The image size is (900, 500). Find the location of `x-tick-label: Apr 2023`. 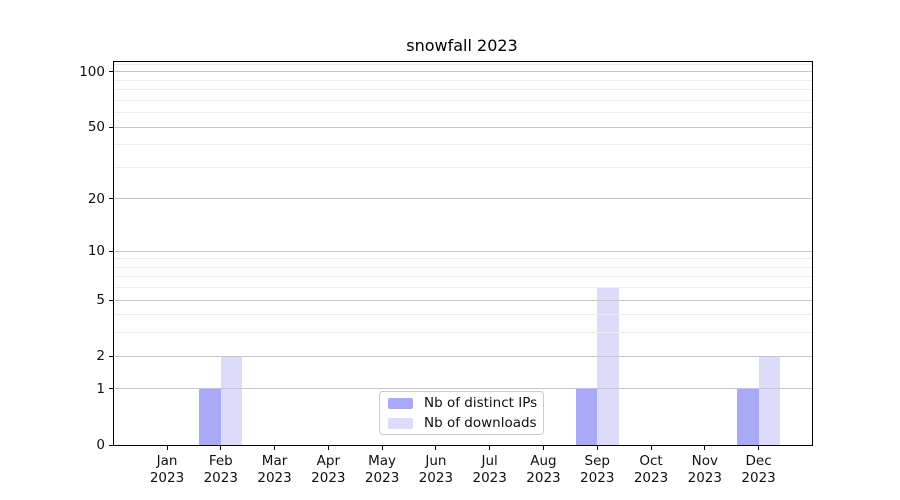

x-tick-label: Apr 2023 is located at coordinates (328, 469).